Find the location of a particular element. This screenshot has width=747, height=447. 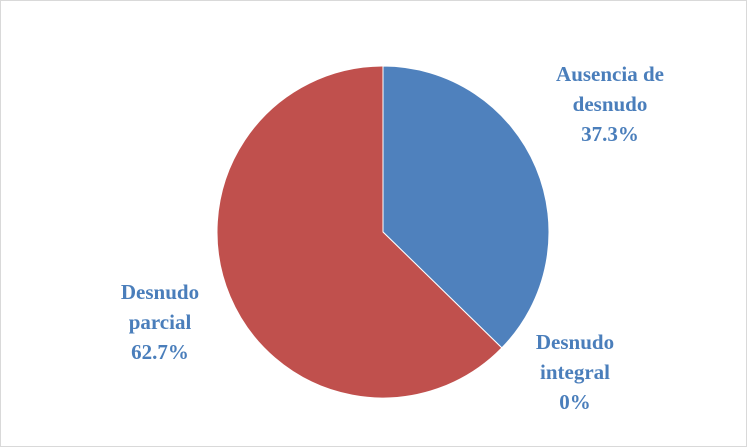

value-label: 37.3% is located at coordinates (610, 134).